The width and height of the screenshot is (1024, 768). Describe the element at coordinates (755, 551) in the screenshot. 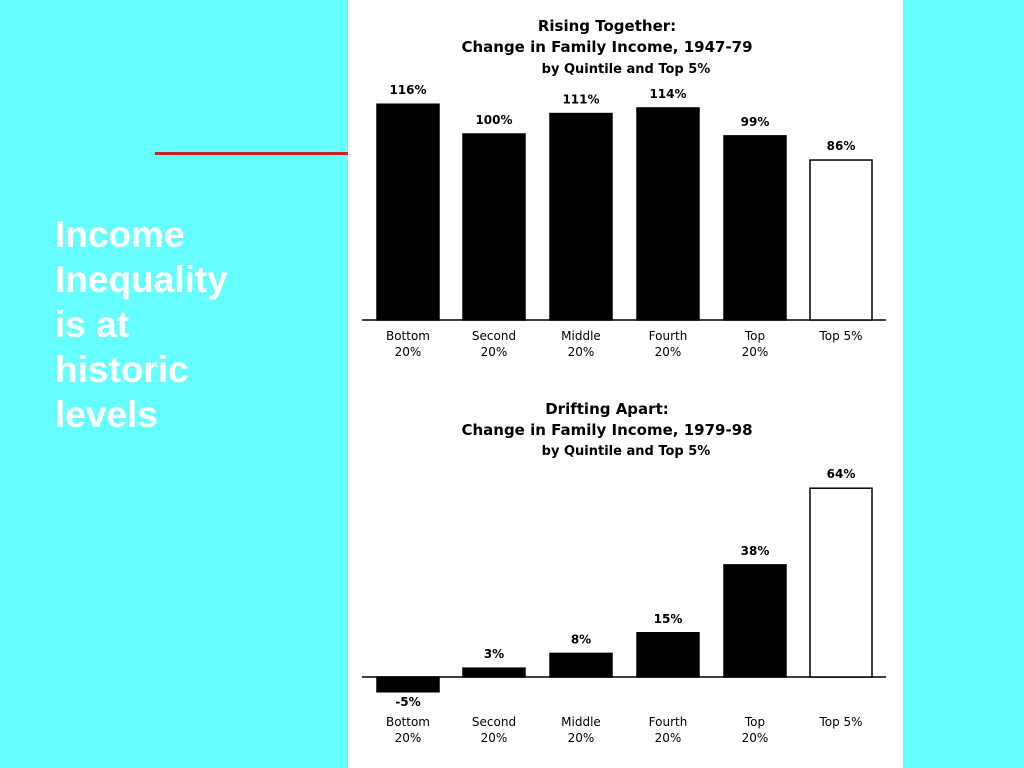

I see `data-label: 38%` at that location.